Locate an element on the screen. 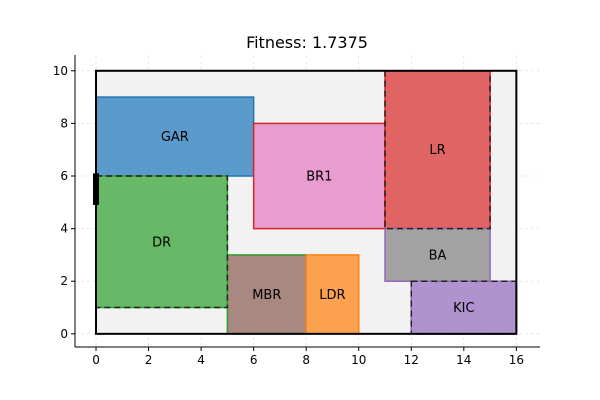  room-ldr is located at coordinates (332, 294).